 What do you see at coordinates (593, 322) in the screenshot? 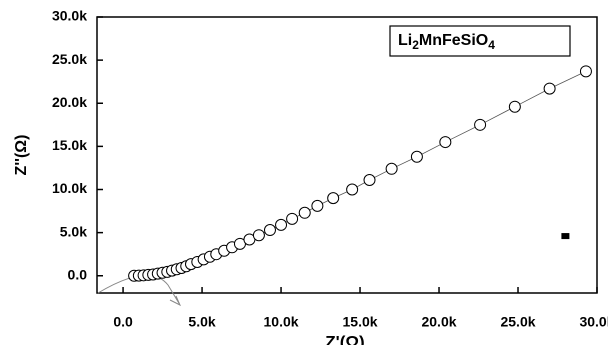
I see `x-tick-label: 30.0k` at bounding box center [593, 322].